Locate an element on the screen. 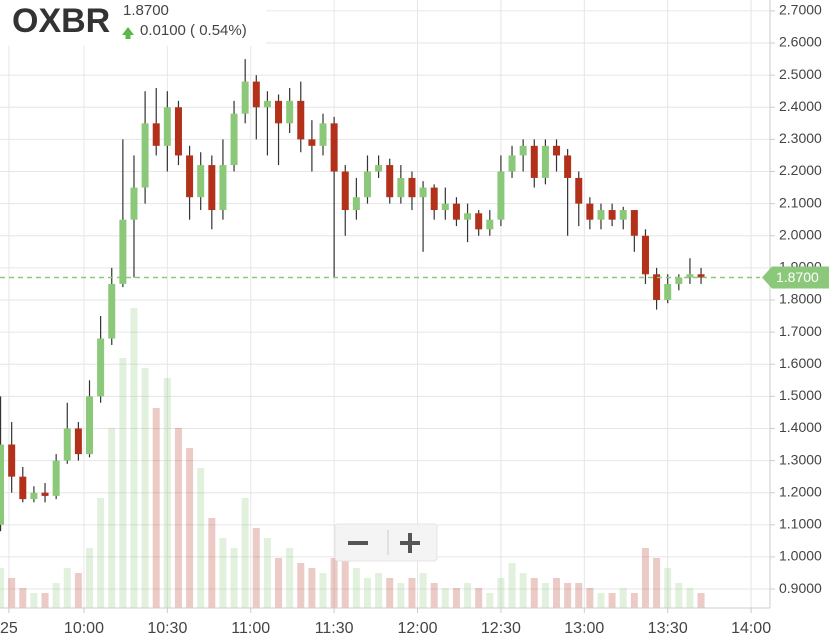  y-tick-label: 1.7000 is located at coordinates (800, 331).